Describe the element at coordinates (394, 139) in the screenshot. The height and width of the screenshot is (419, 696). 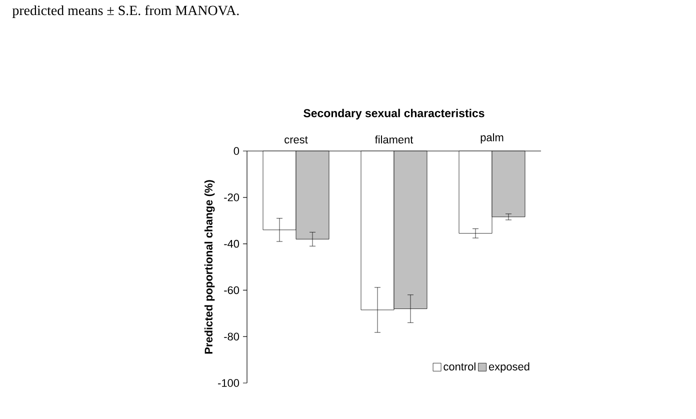
I see `x-tick-label: filament` at that location.